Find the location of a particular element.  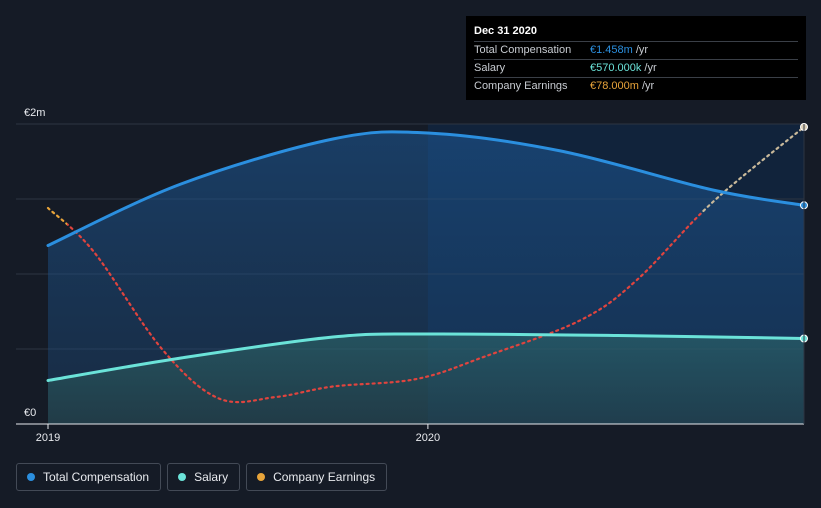

tooltip-row-salary: Salary €570.000k /yr is located at coordinates (636, 68).